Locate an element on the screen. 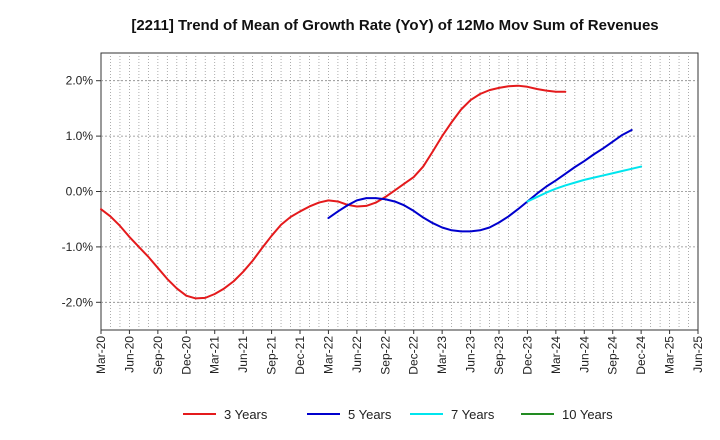 The image size is (720, 440). x-tick-label: Dec-23 is located at coordinates (527, 355).